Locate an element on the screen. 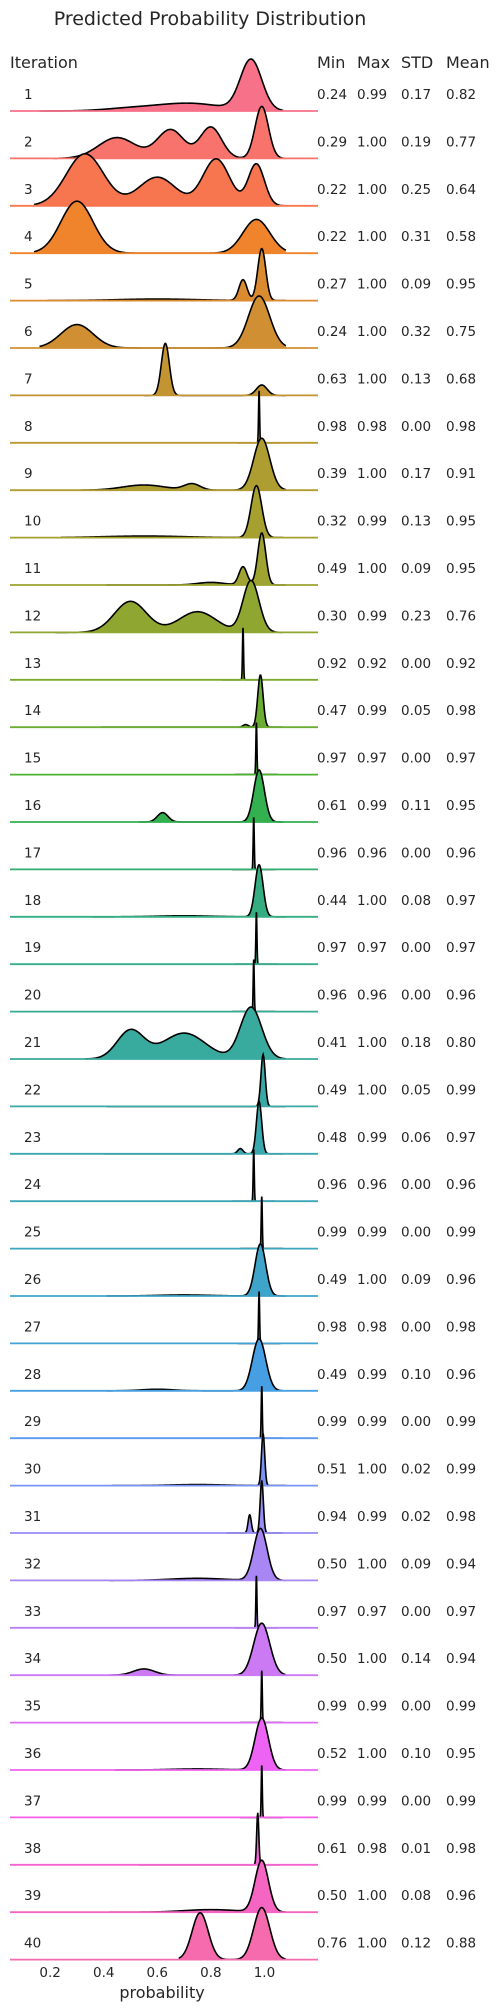 The height and width of the screenshot is (2010, 503). x-tick-label: 0.4 is located at coordinates (103, 1973).